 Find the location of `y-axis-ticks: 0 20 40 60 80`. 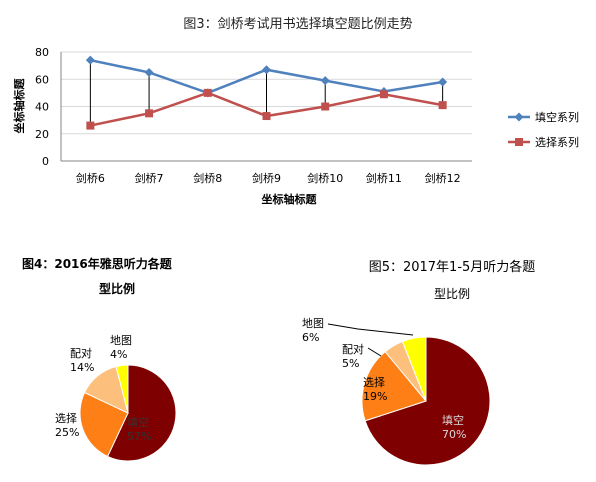

y-axis-ticks: 0 20 40 60 80 is located at coordinates (42, 107).